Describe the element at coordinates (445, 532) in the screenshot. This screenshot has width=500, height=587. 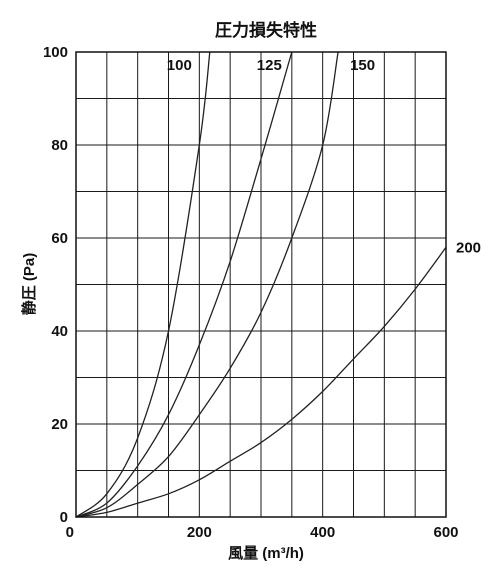
I see `x-tick-label: 600` at that location.